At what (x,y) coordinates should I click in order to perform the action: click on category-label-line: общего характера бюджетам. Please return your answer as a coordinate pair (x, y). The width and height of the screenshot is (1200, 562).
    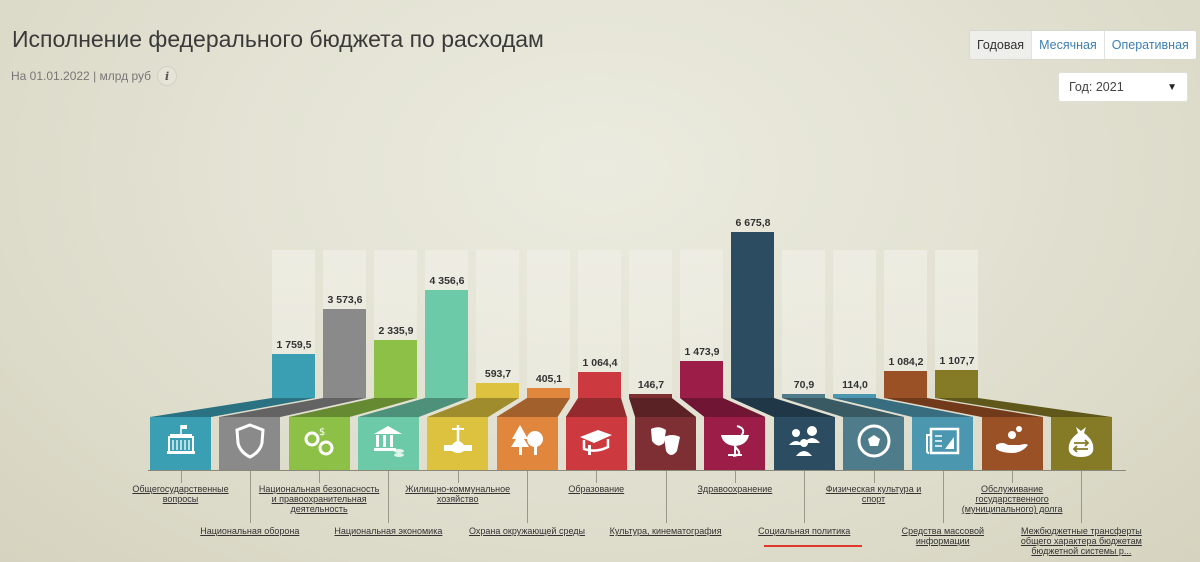
    Looking at the image, I should click on (1081, 541).